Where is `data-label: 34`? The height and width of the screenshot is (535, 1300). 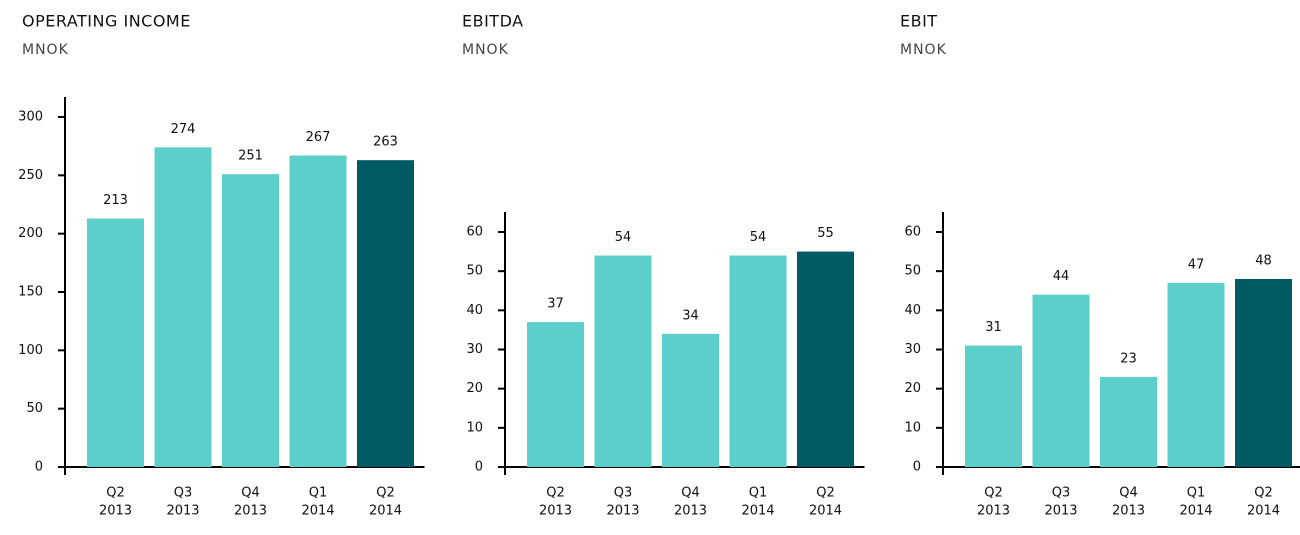
data-label: 34 is located at coordinates (690, 315).